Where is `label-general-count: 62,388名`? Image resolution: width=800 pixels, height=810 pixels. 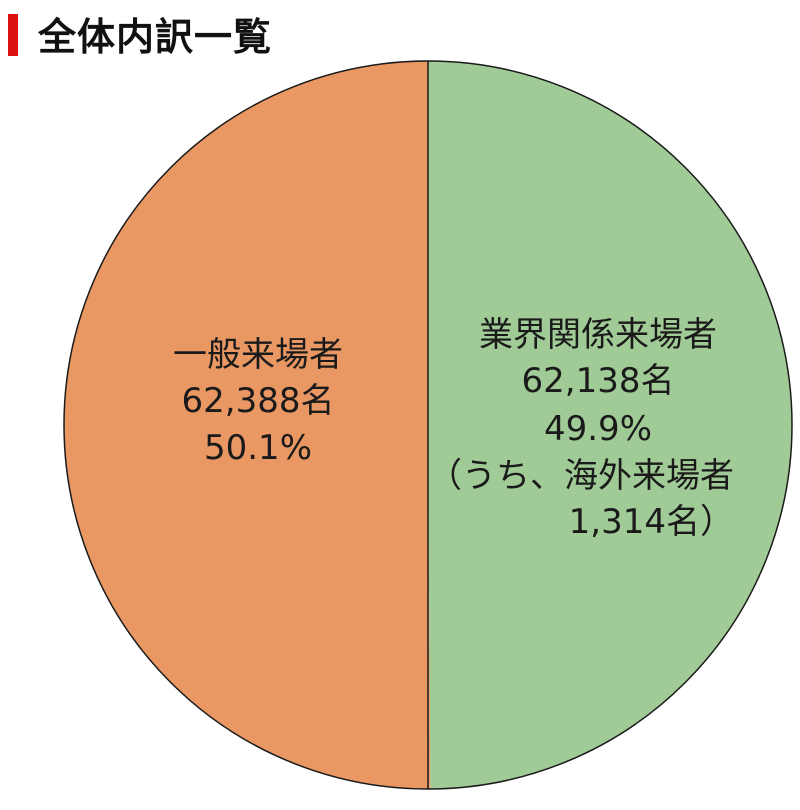
label-general-count: 62,388名 is located at coordinates (258, 401).